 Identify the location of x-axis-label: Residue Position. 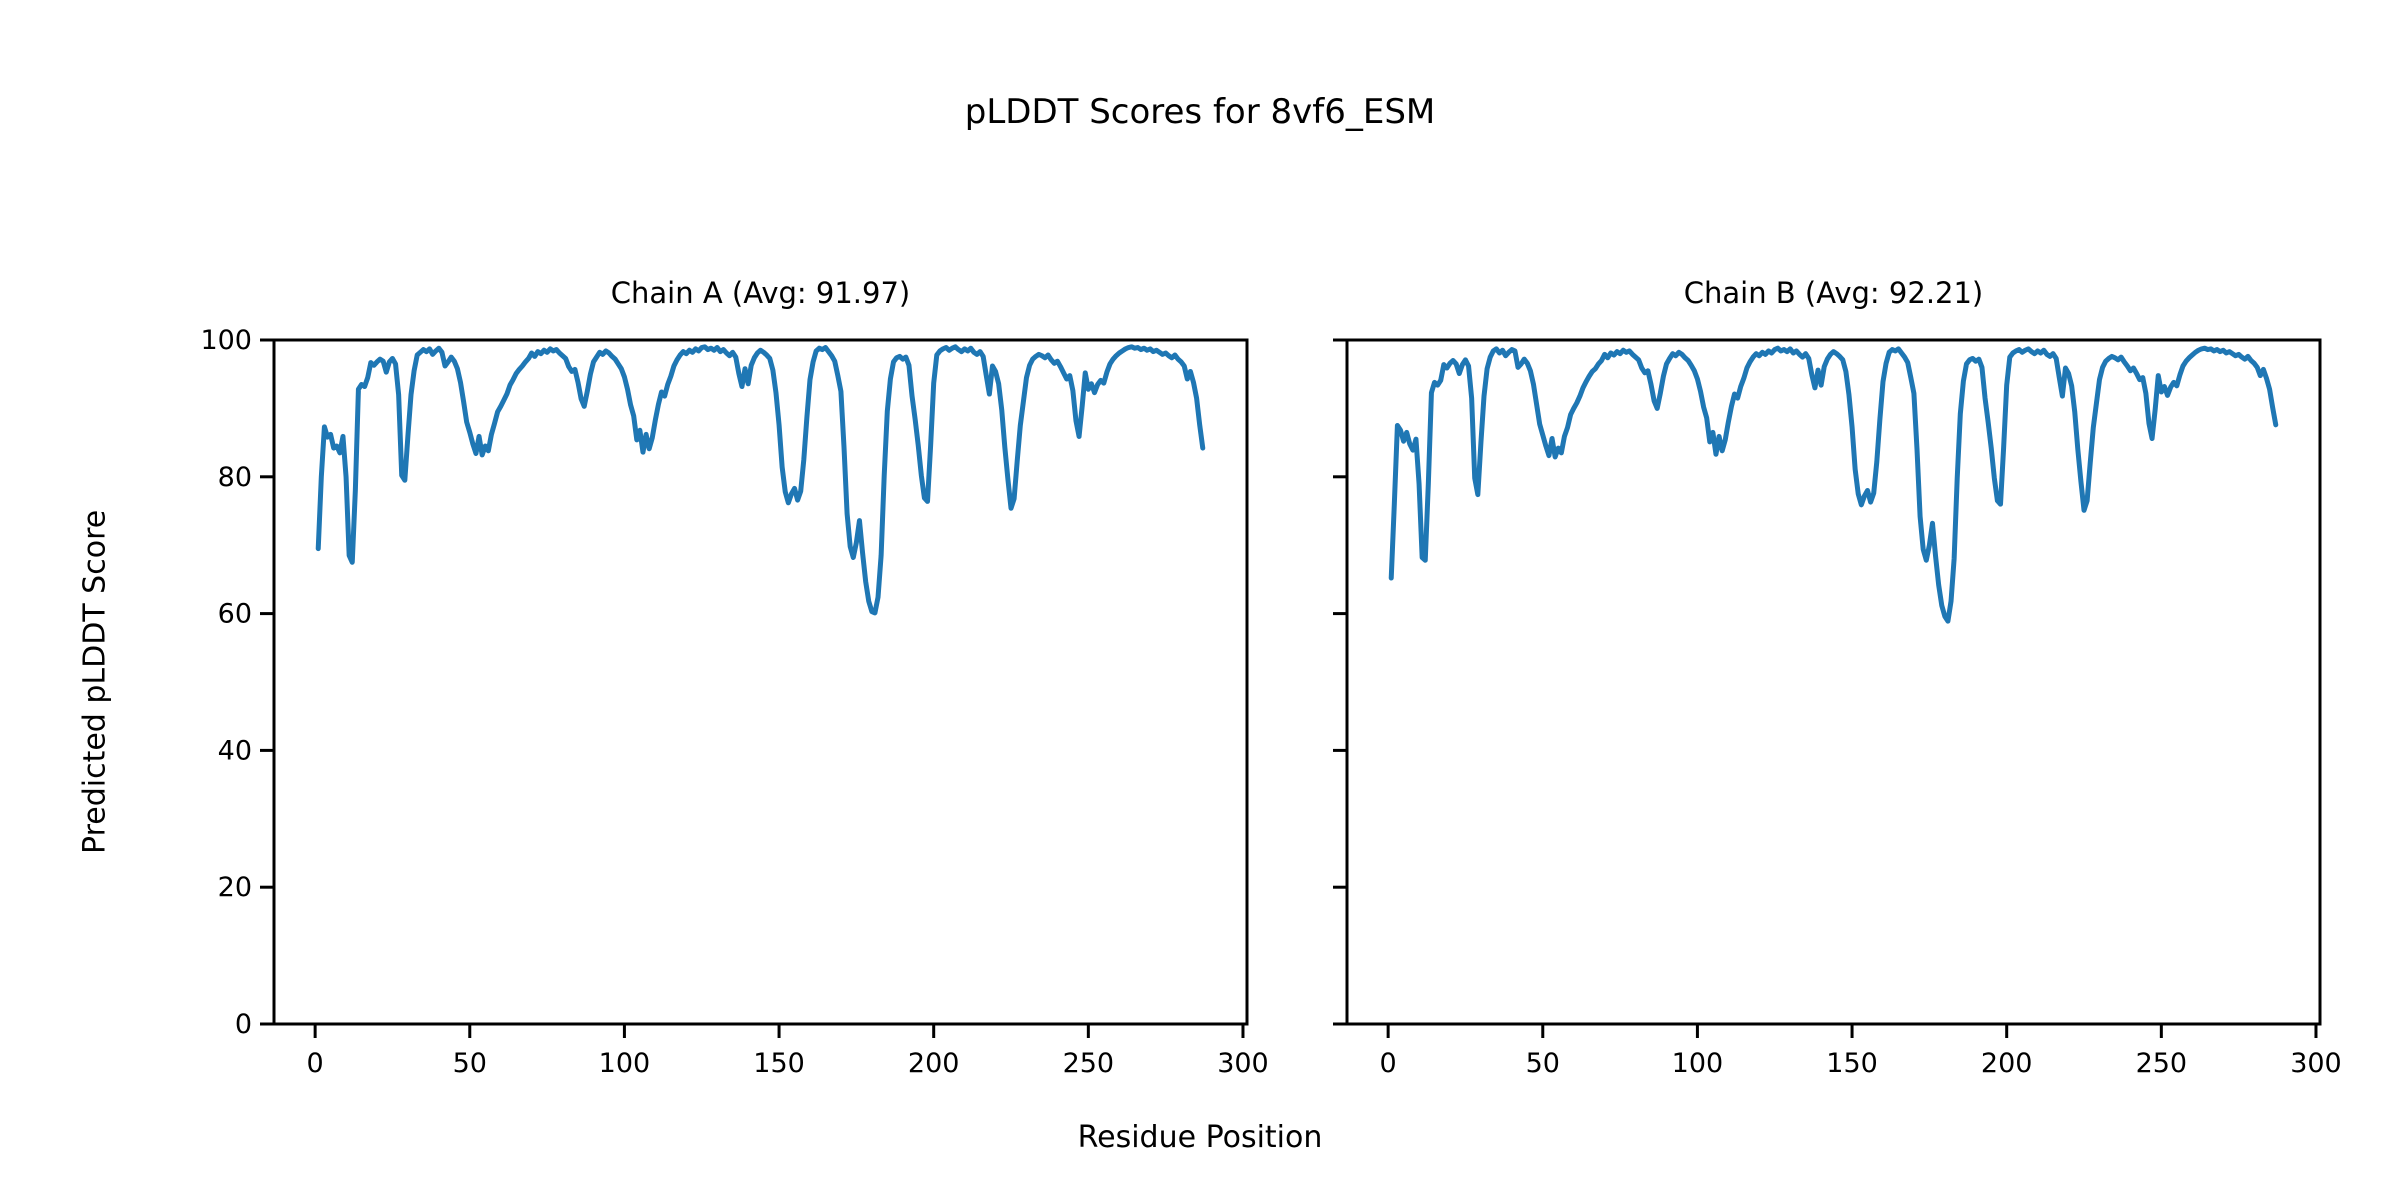
(1200, 1137).